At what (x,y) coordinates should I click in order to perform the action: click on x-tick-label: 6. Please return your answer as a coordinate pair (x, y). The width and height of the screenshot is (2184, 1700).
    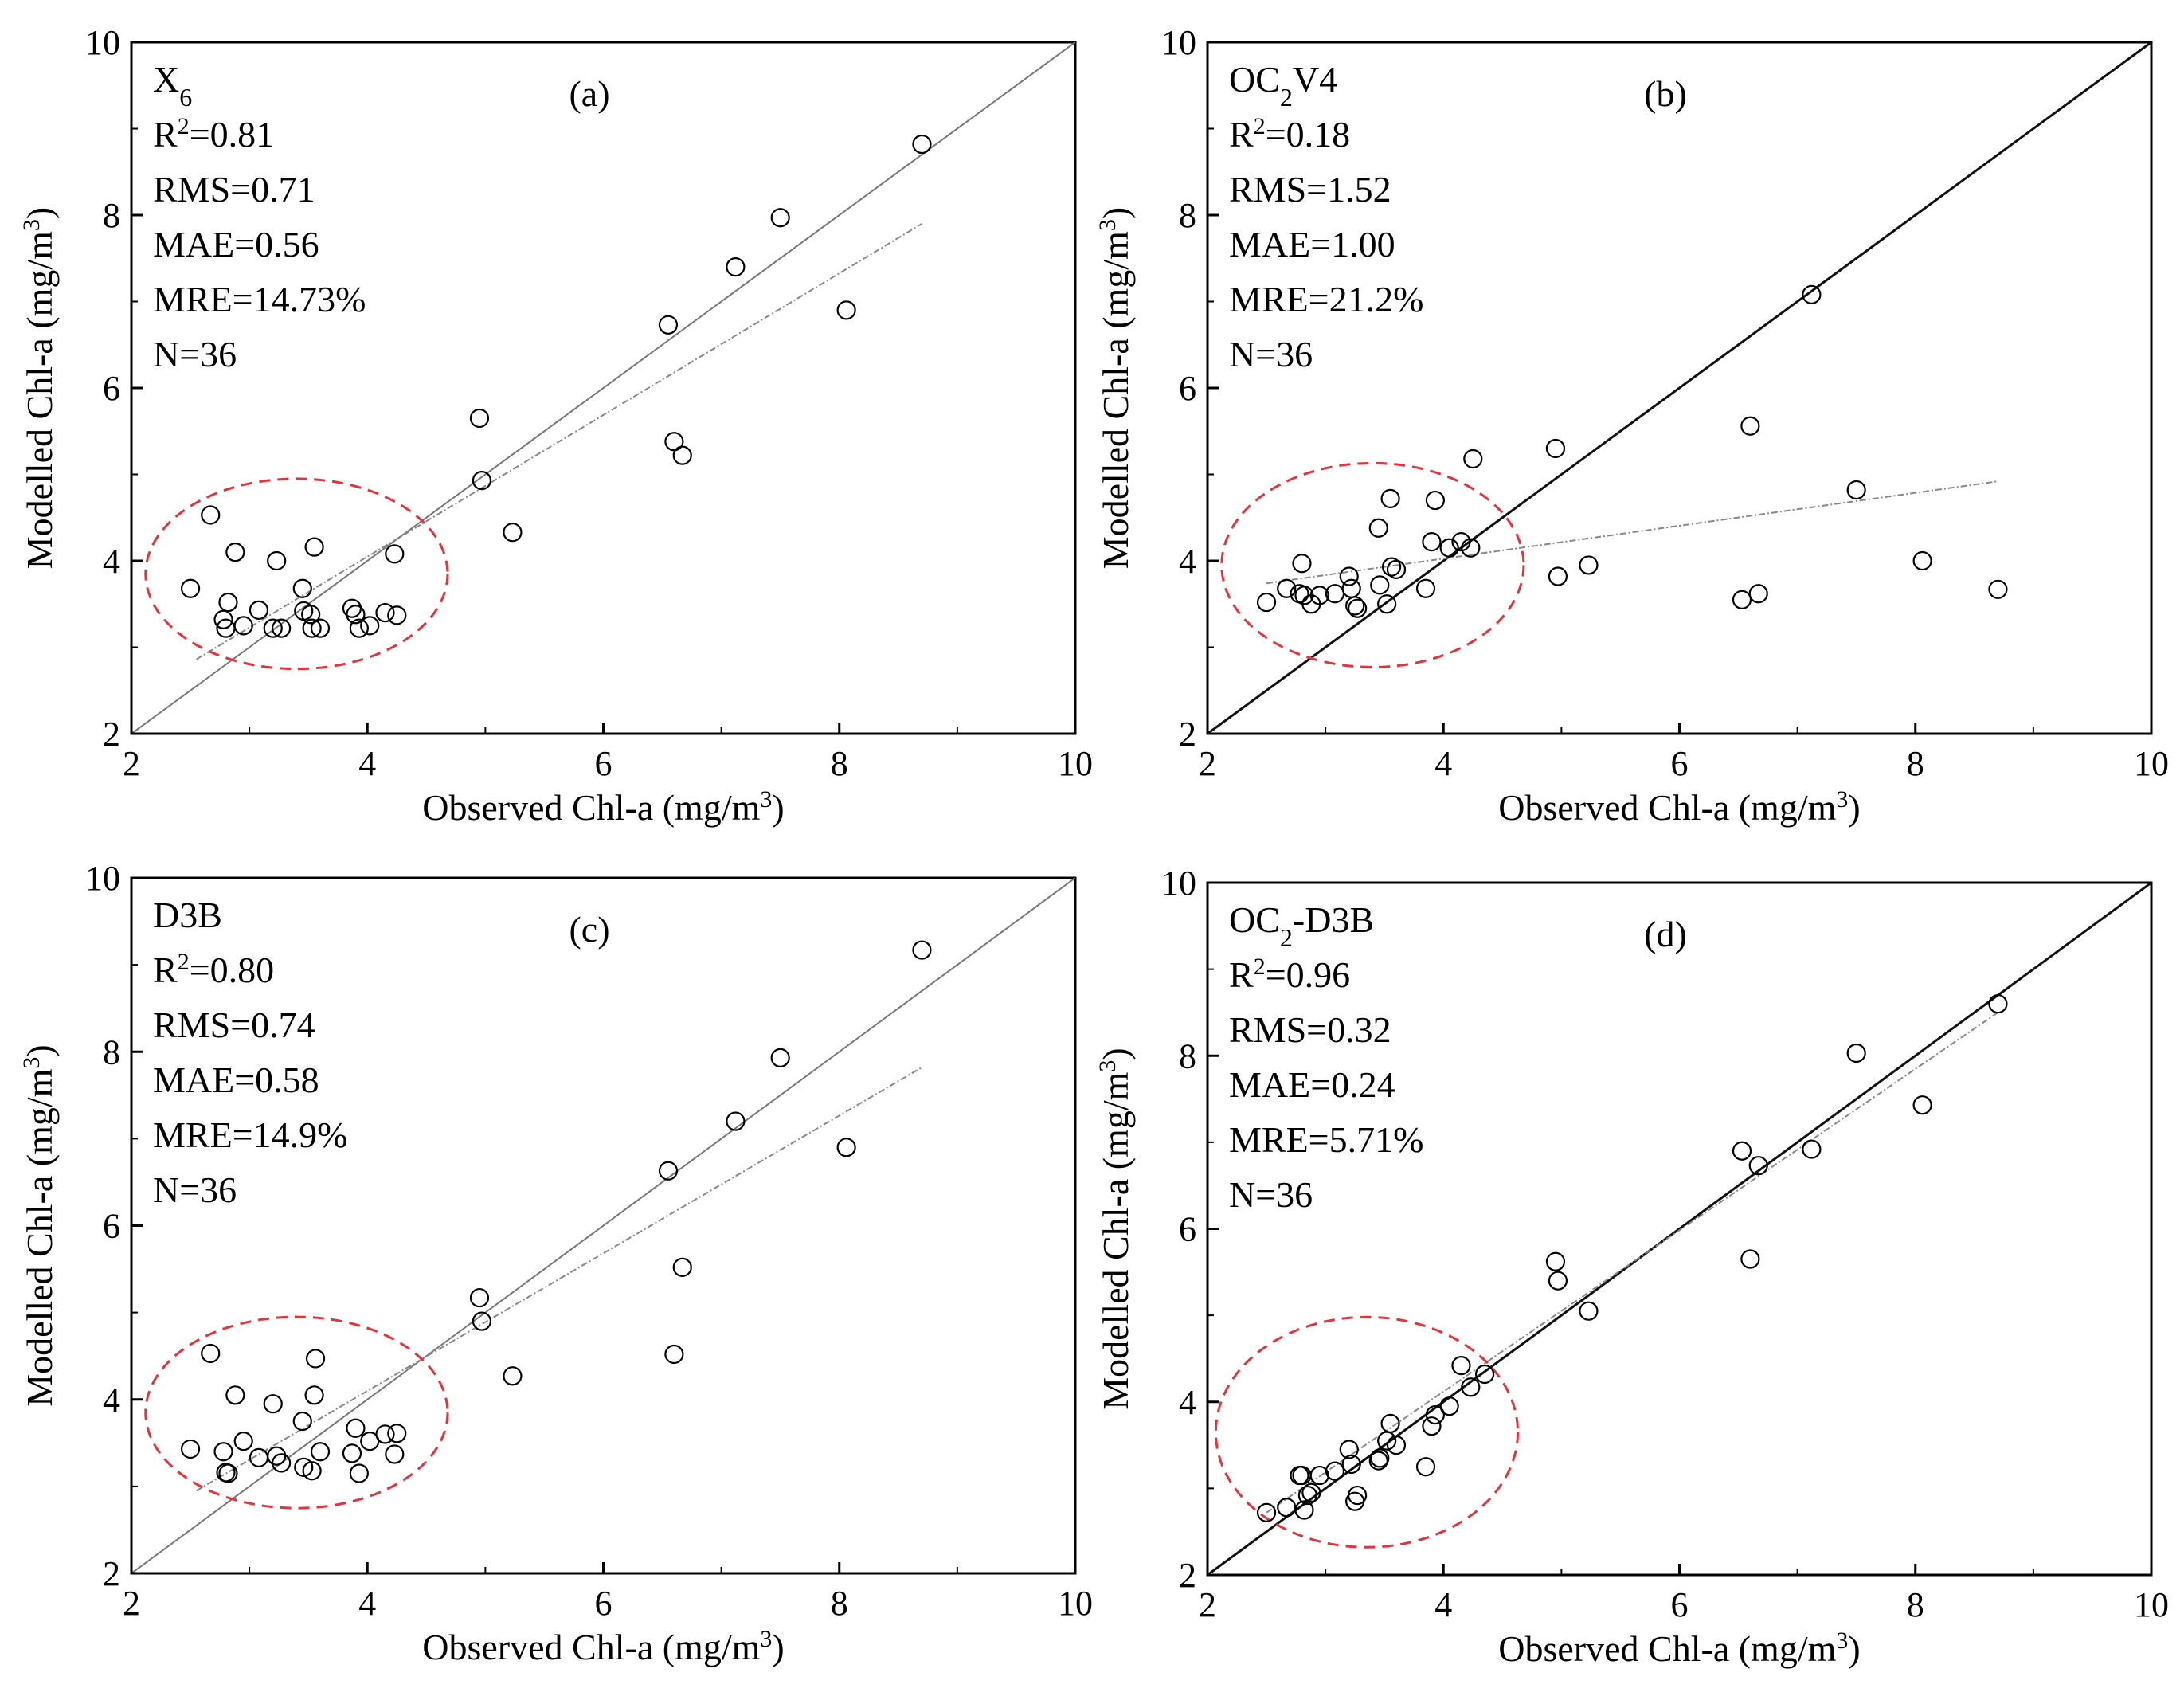
    Looking at the image, I should click on (1680, 764).